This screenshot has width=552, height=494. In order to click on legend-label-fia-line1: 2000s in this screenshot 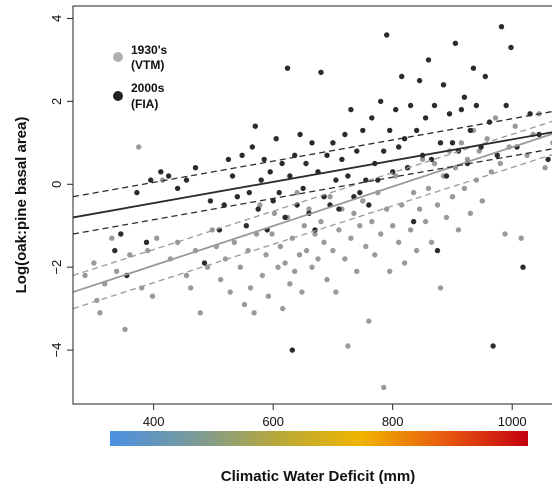, I will do `click(148, 88)`.